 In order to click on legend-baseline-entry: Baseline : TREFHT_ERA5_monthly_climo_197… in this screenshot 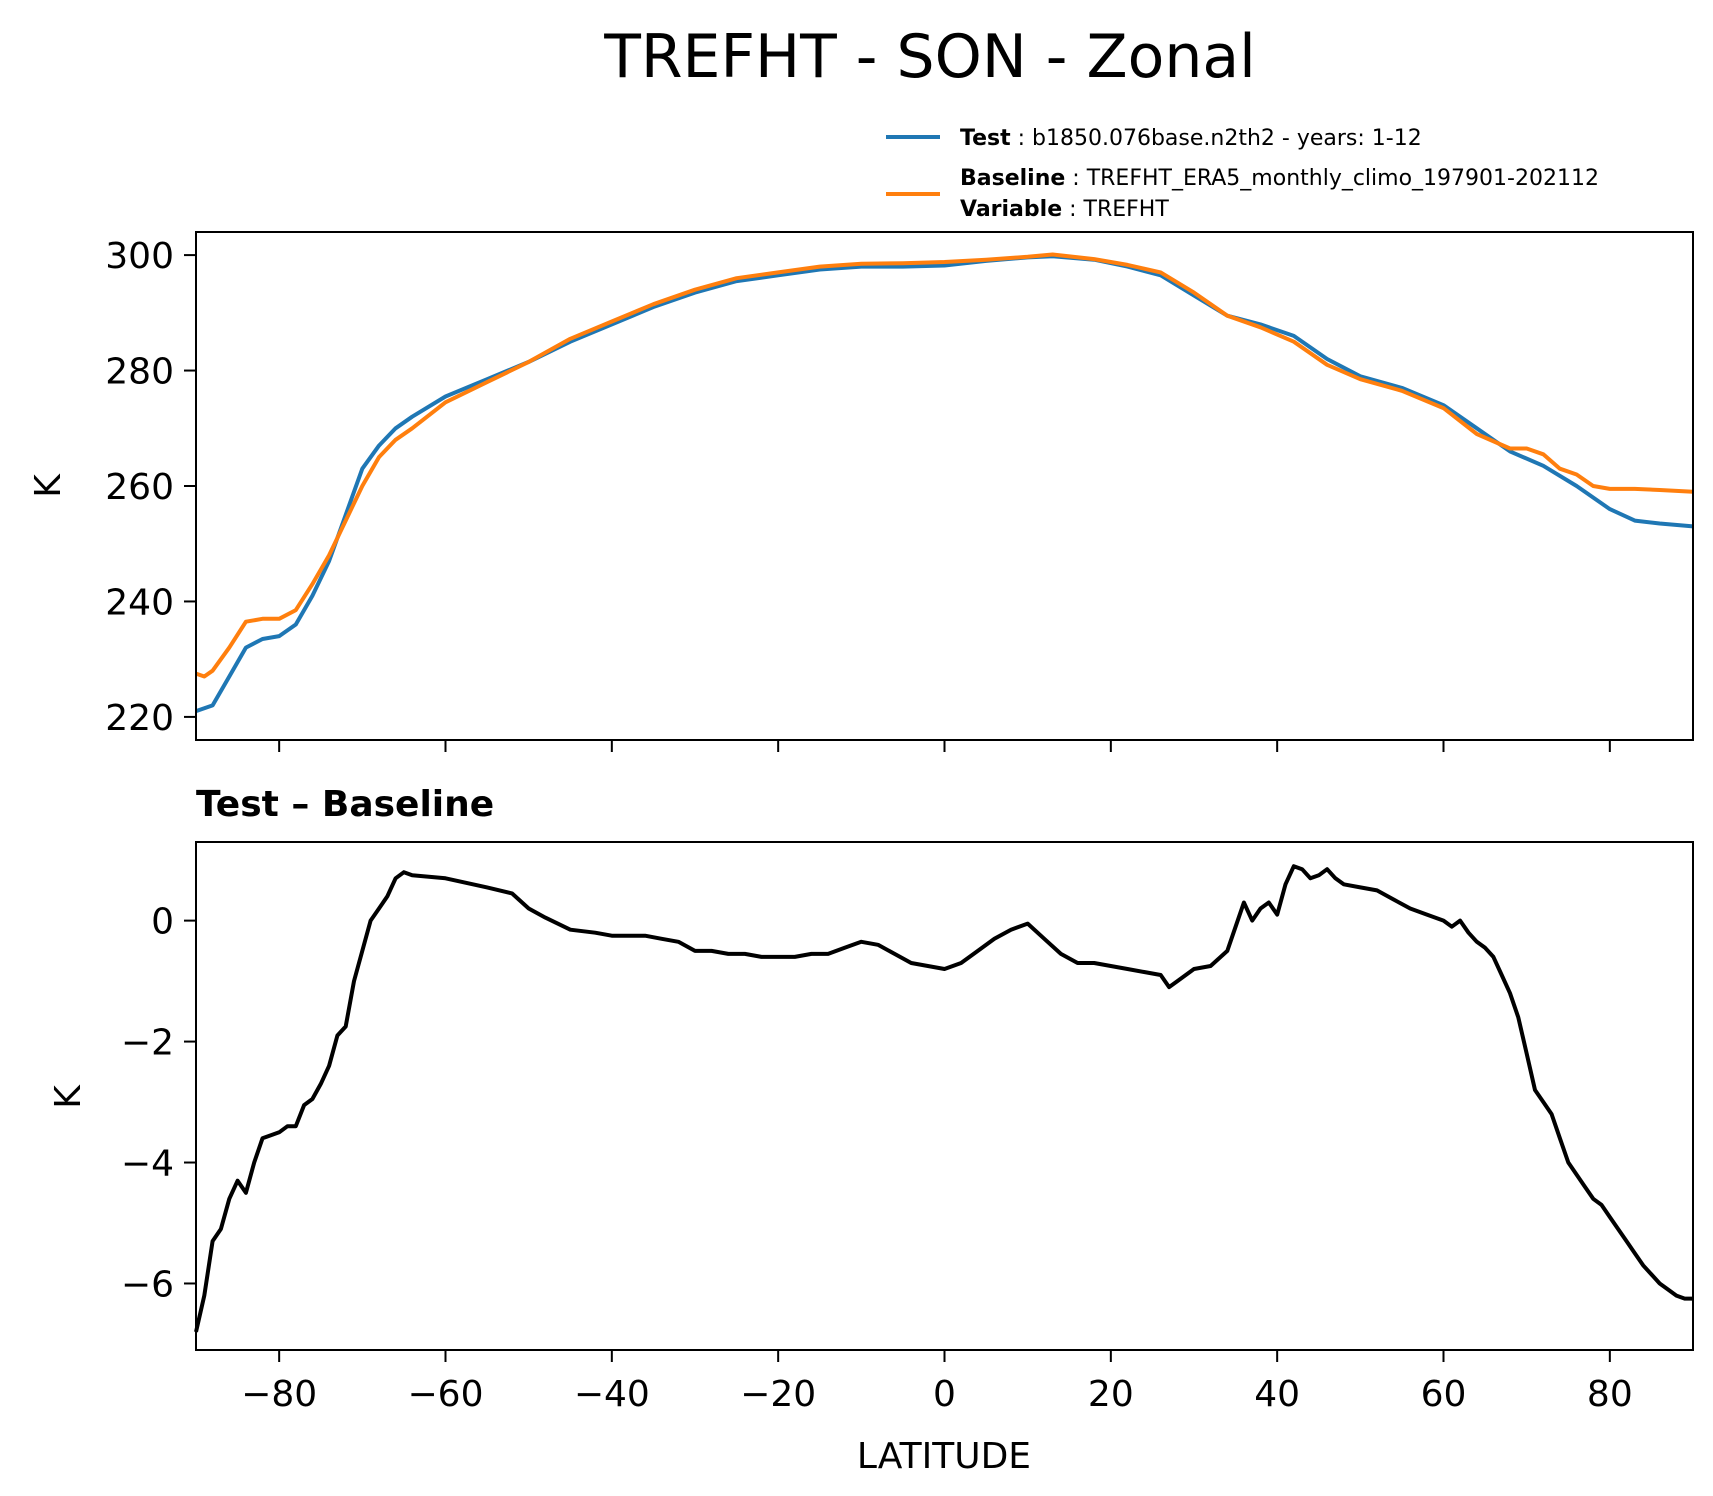, I will do `click(1279, 178)`.